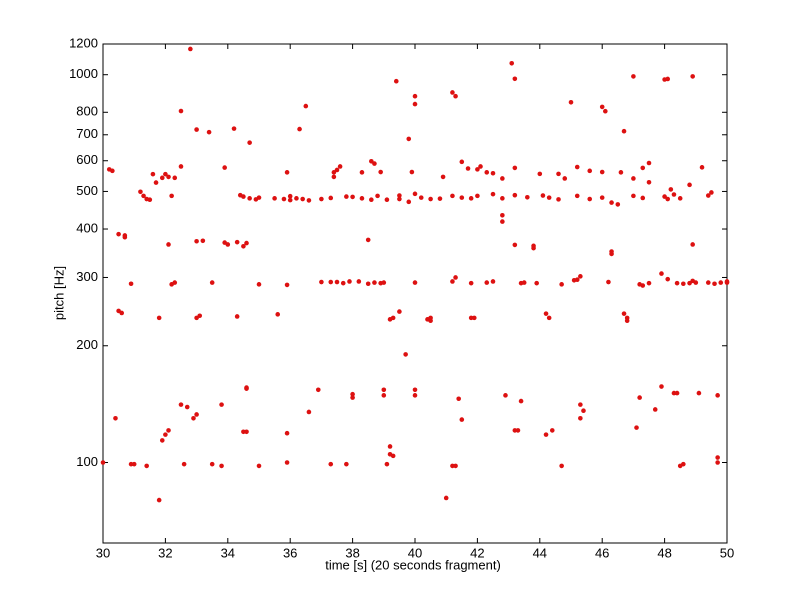 Image resolution: width=800 pixels, height=600 pixels. I want to click on x-tick-label: 38, so click(352, 552).